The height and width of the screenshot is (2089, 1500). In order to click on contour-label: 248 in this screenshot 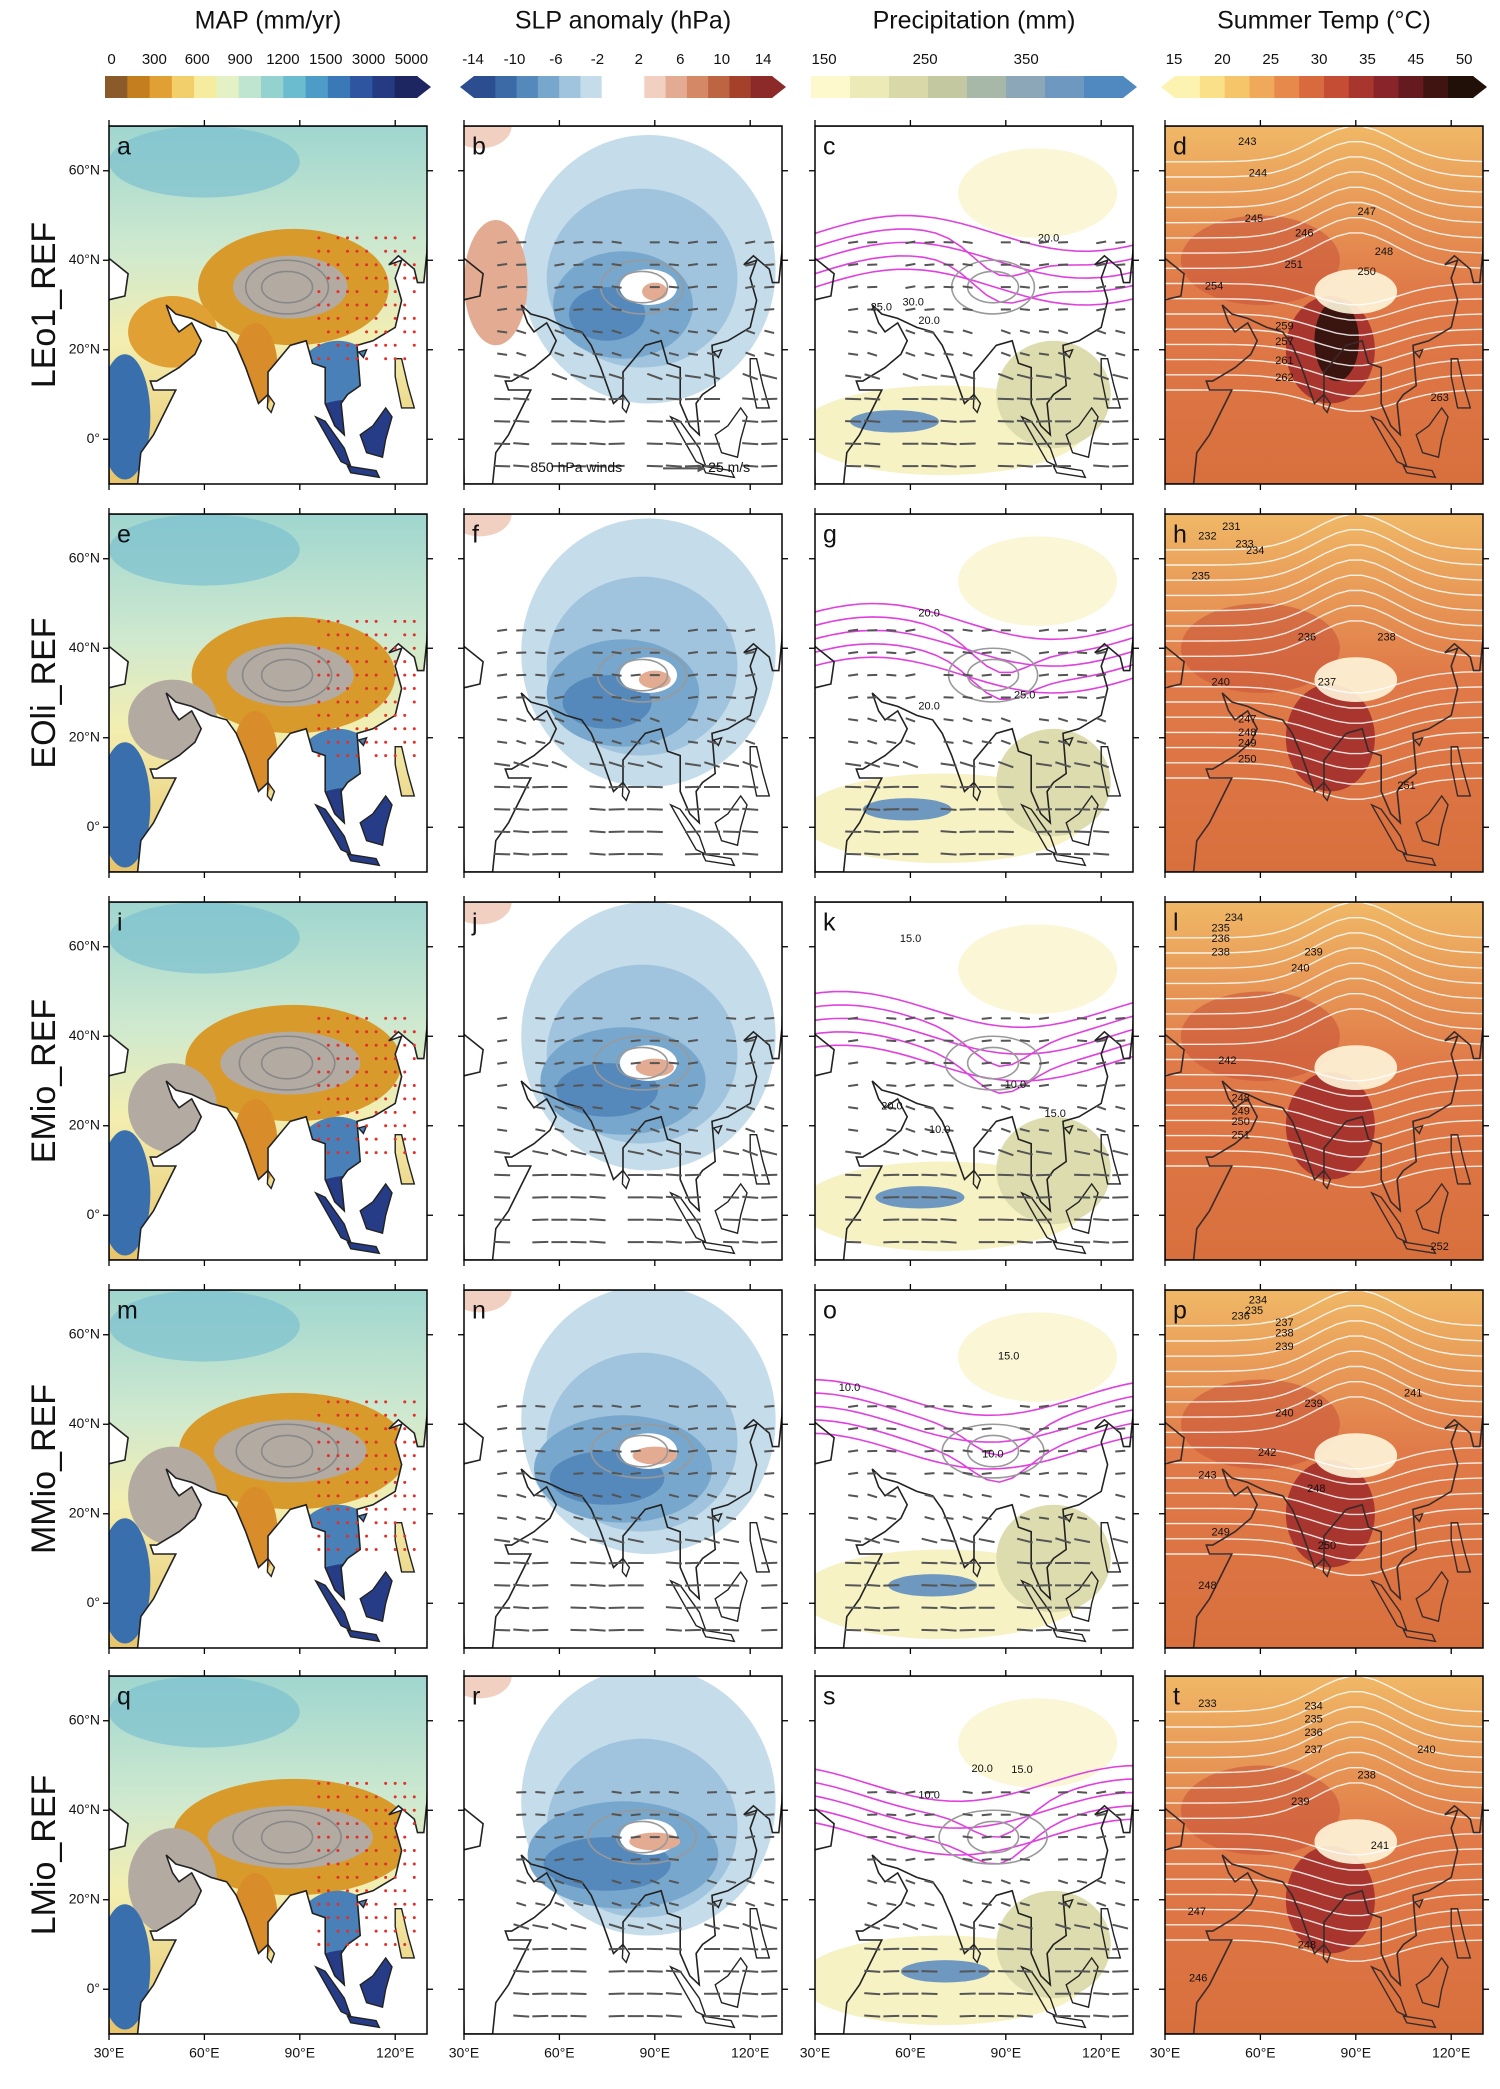, I will do `click(1207, 1586)`.